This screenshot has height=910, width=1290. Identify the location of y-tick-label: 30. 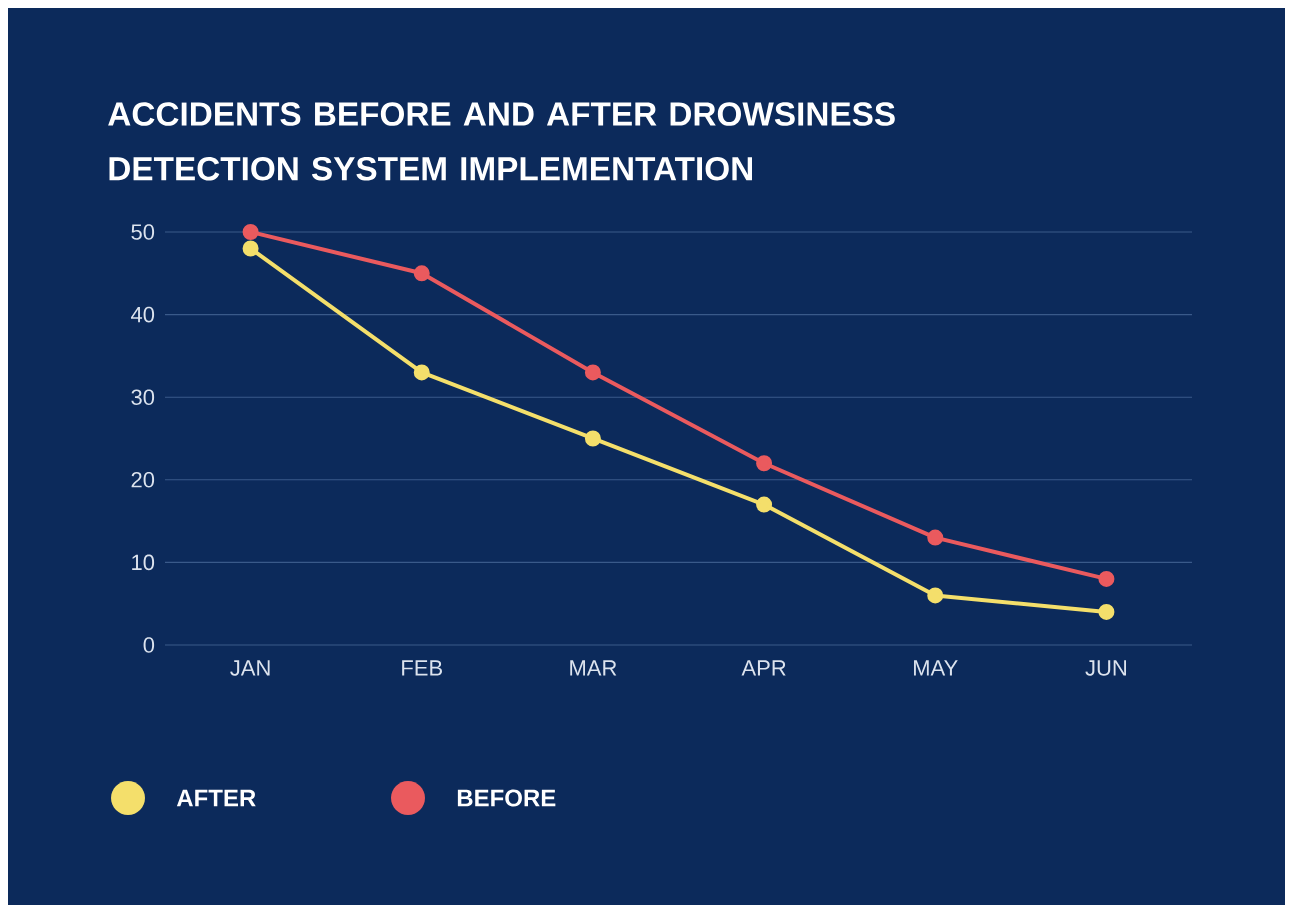
(143, 397).